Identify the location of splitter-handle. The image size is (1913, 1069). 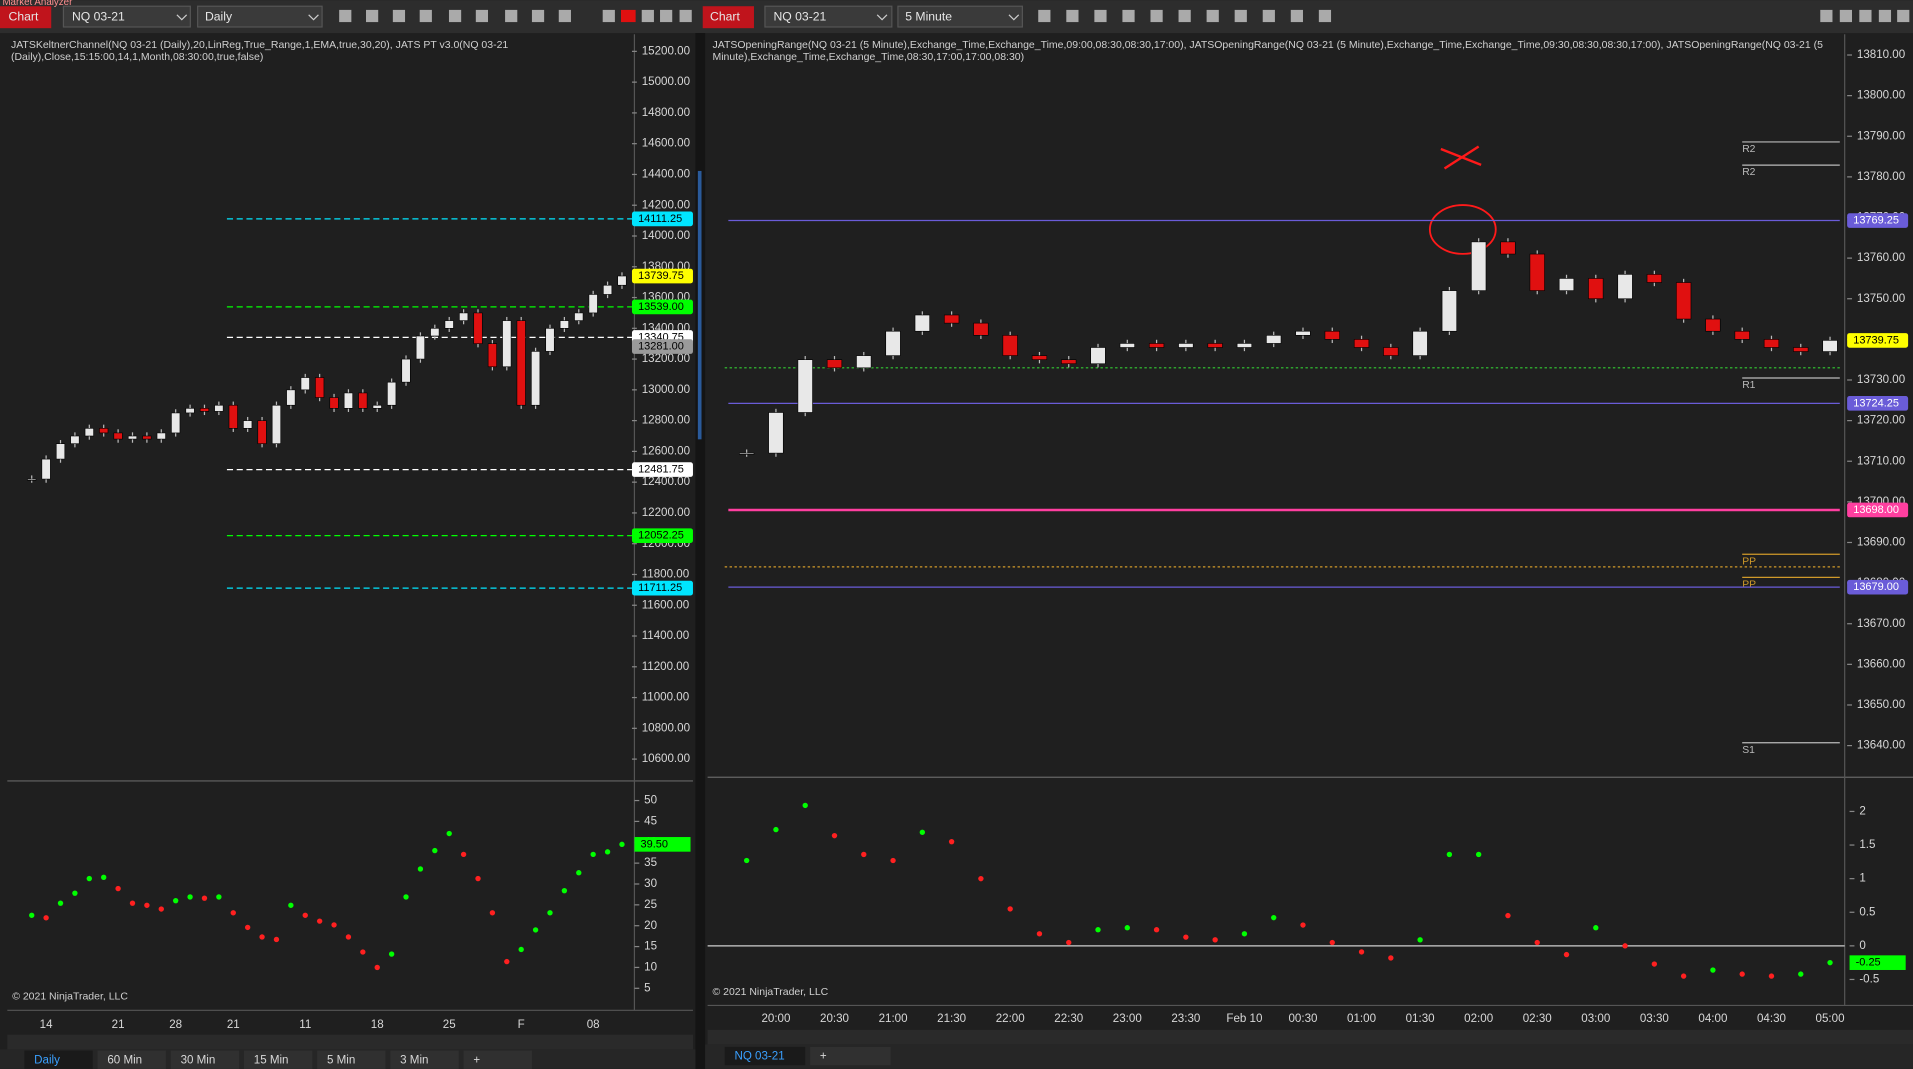
(699, 305).